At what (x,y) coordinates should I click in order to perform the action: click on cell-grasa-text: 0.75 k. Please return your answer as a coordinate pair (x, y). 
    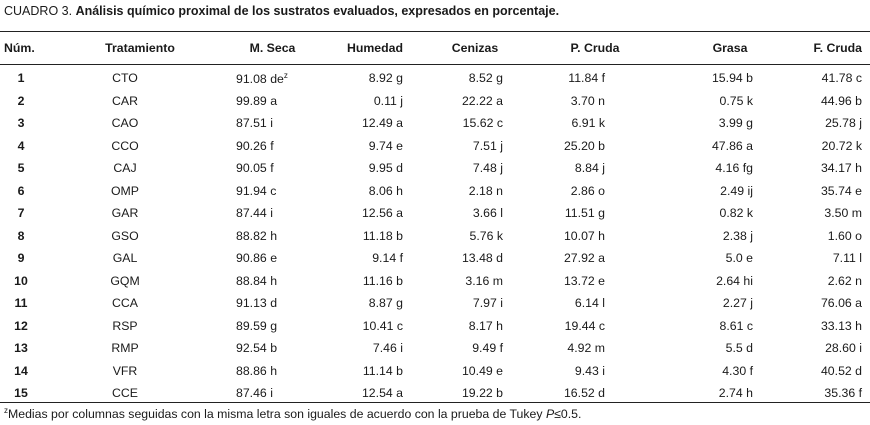
    Looking at the image, I should click on (736, 100).